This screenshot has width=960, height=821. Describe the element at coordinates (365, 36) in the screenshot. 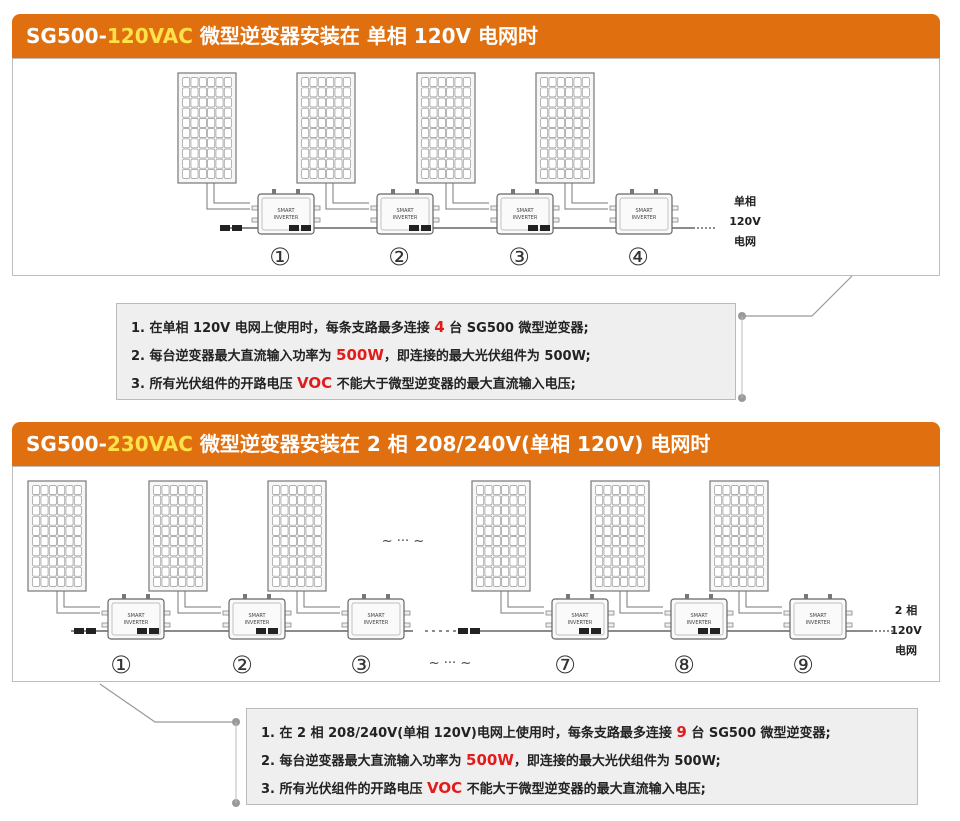

I see `title-suffix: 微型逆变器安装在 单相 120V 电网时` at that location.